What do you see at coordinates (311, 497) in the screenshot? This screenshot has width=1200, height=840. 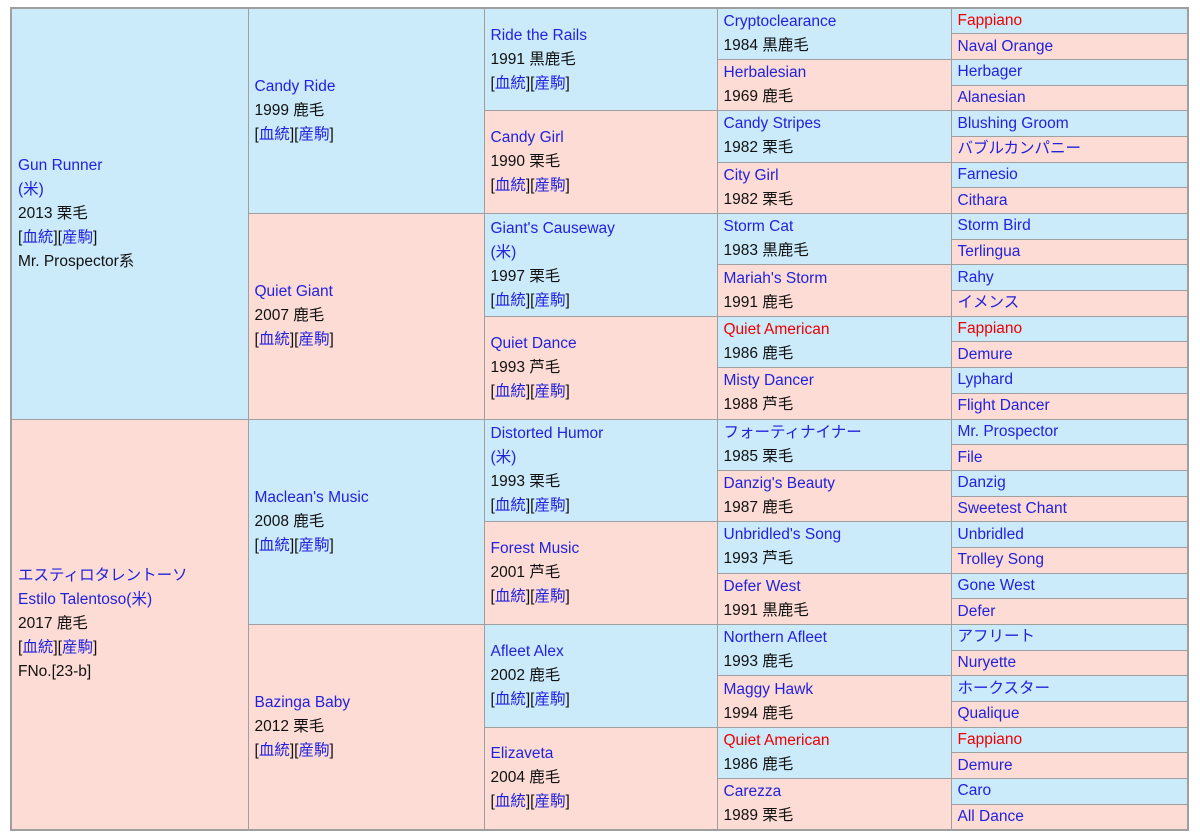 I see `horse-name-link: Maclean's Music` at bounding box center [311, 497].